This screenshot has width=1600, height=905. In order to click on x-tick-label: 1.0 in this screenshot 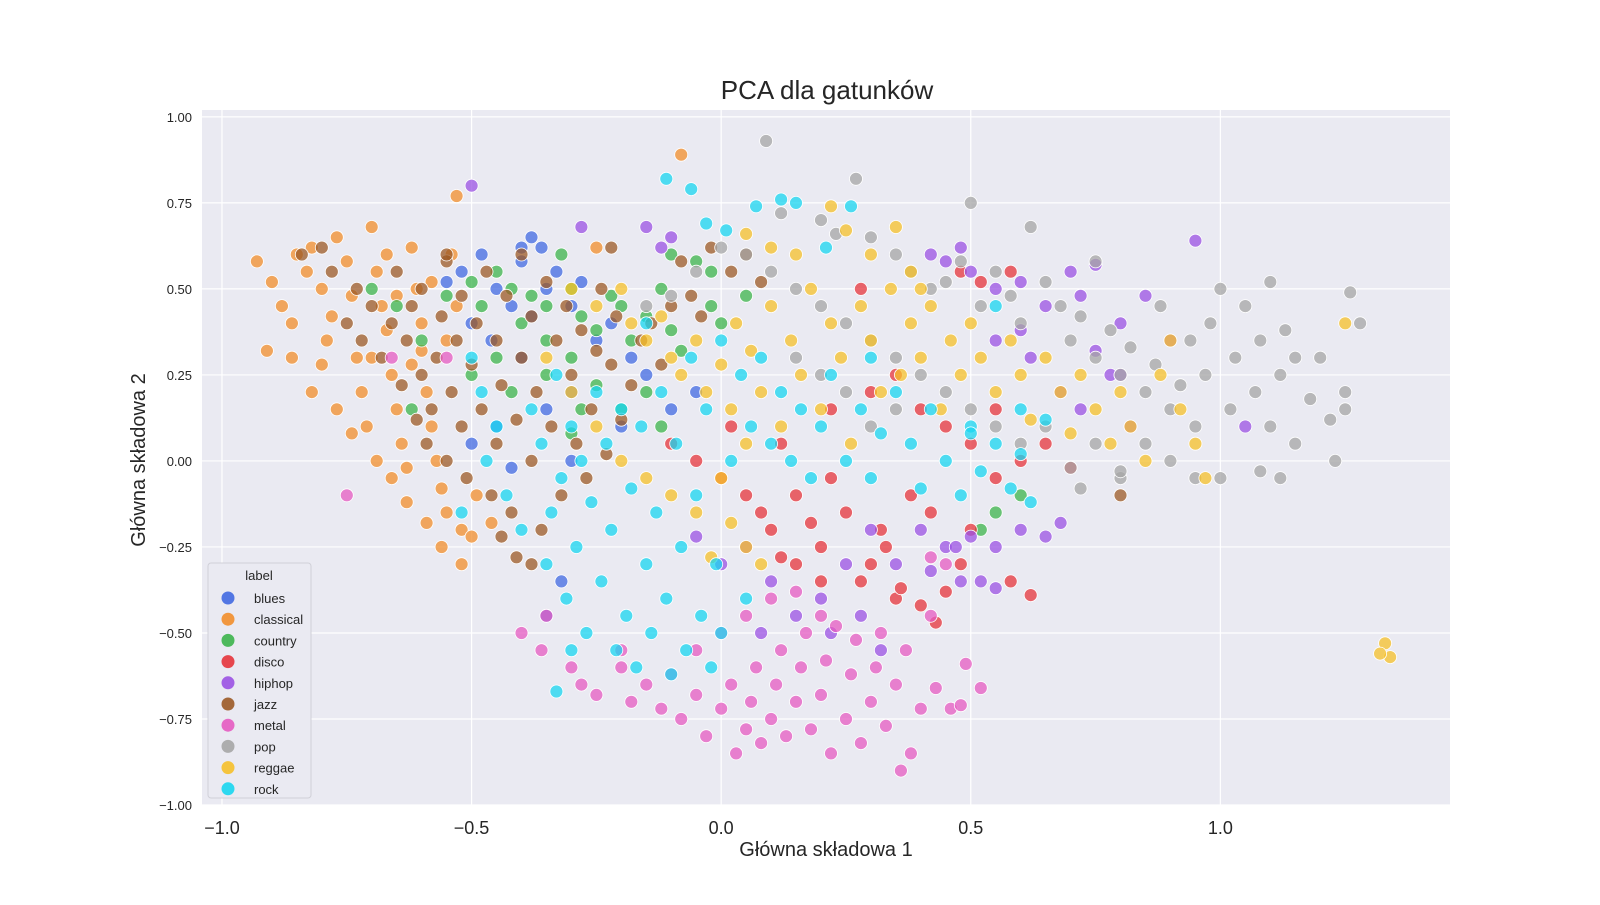, I will do `click(1220, 828)`.